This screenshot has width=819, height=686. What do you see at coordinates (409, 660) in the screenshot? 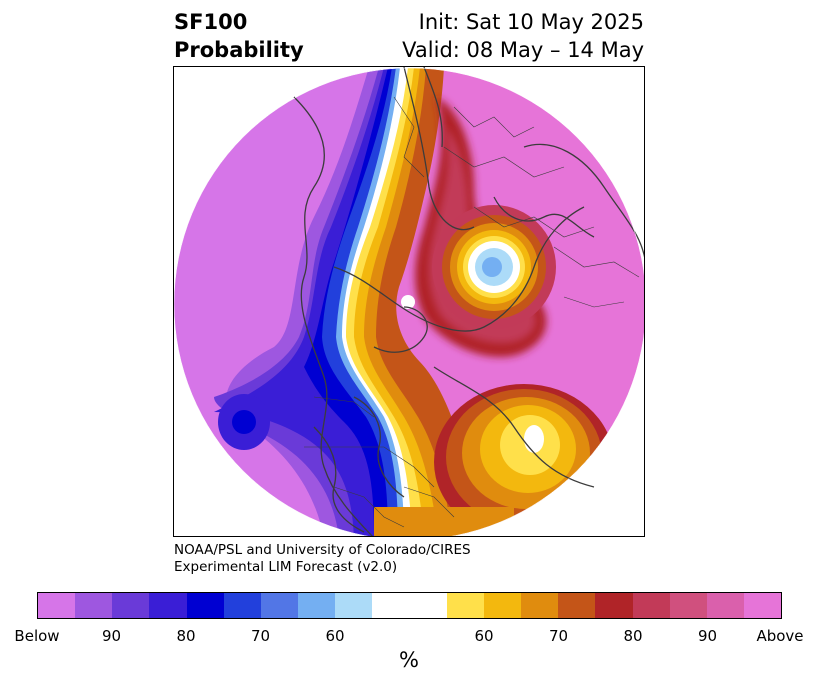
I see `colorbar-unit: %` at bounding box center [409, 660].